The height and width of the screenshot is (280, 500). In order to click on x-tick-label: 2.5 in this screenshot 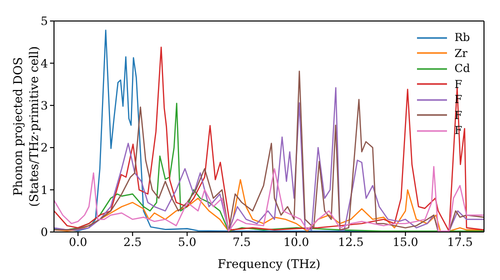, I will do `click(132, 242)`.